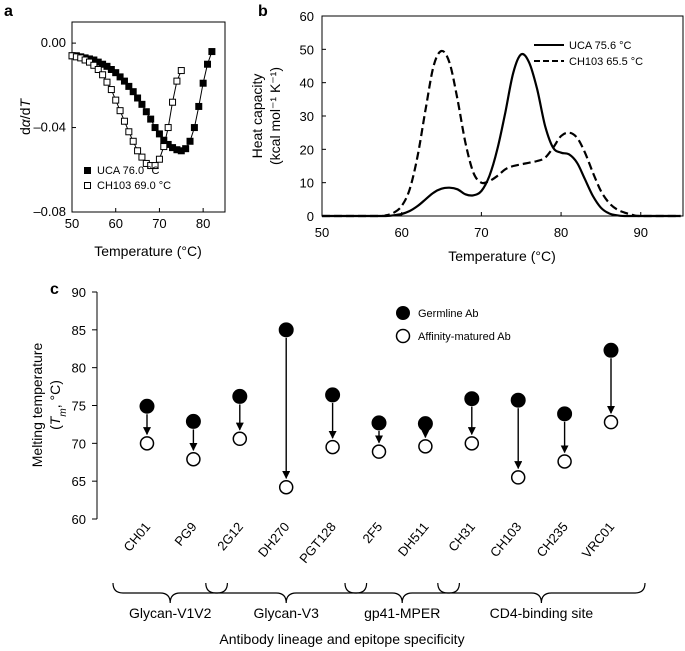 Image resolution: width=685 pixels, height=651 pixels. I want to click on group-brace, so click(170, 593).